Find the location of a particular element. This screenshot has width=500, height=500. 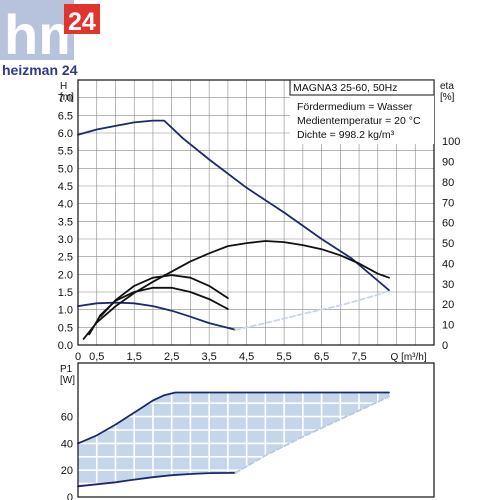

y-tick-label: 1.5 is located at coordinates (65, 293).